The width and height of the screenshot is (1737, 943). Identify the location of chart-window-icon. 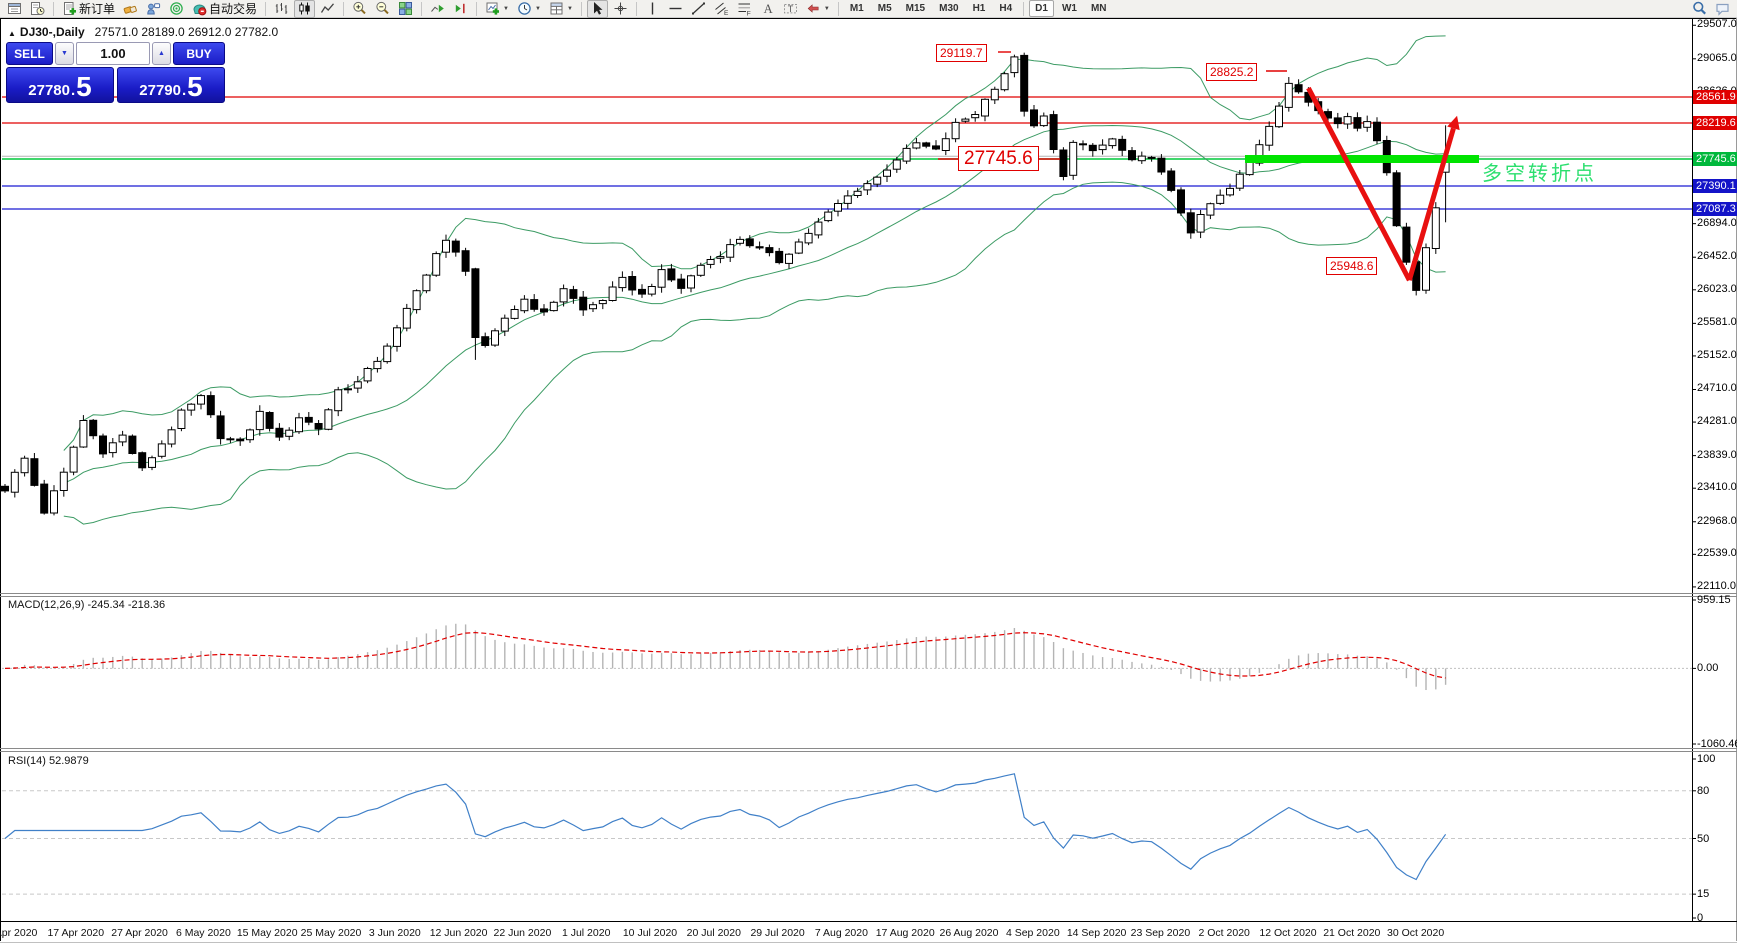
(14, 9).